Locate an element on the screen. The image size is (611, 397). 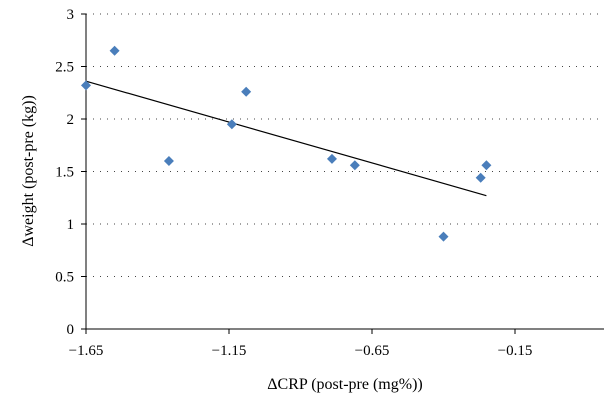
y-tick-label: 2.5 is located at coordinates (64, 68).